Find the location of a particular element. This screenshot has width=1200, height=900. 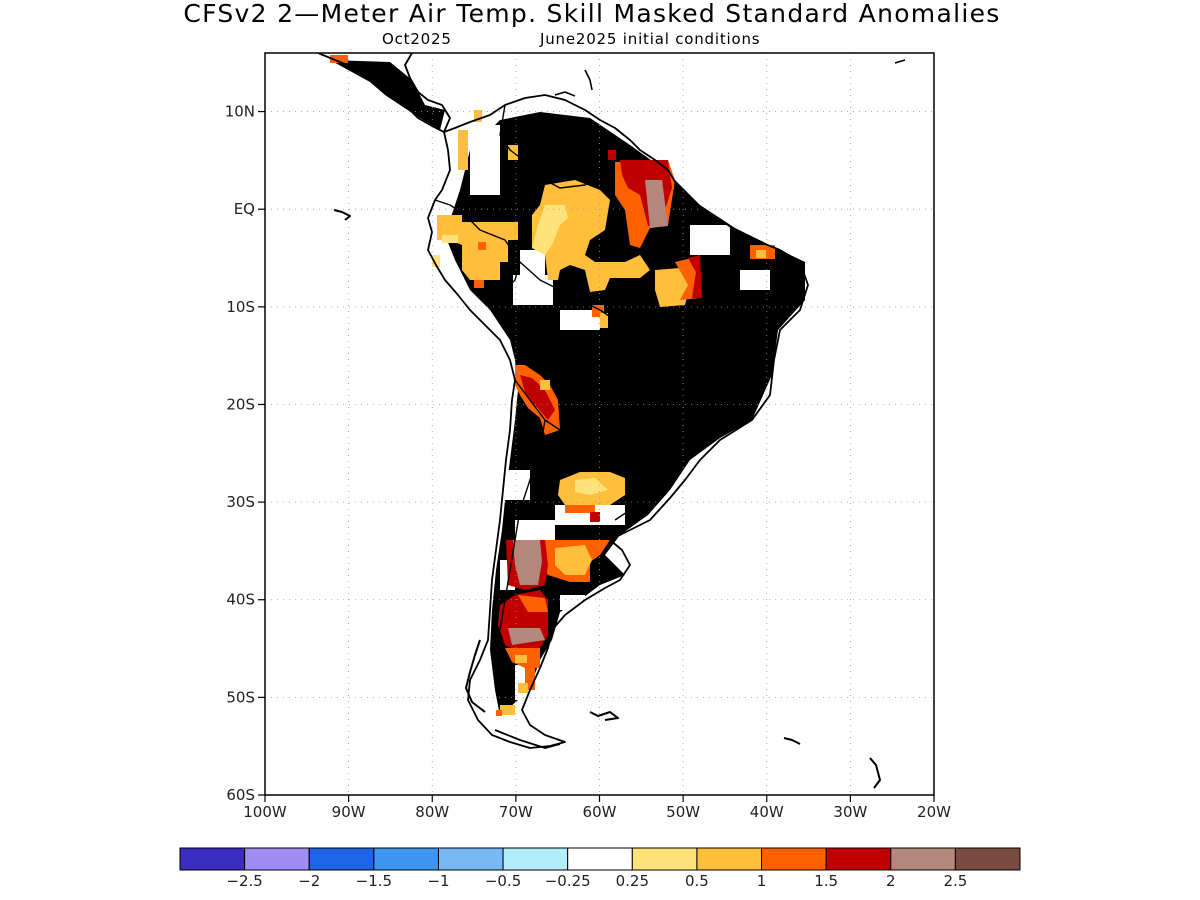

colorbar is located at coordinates (600, 859).